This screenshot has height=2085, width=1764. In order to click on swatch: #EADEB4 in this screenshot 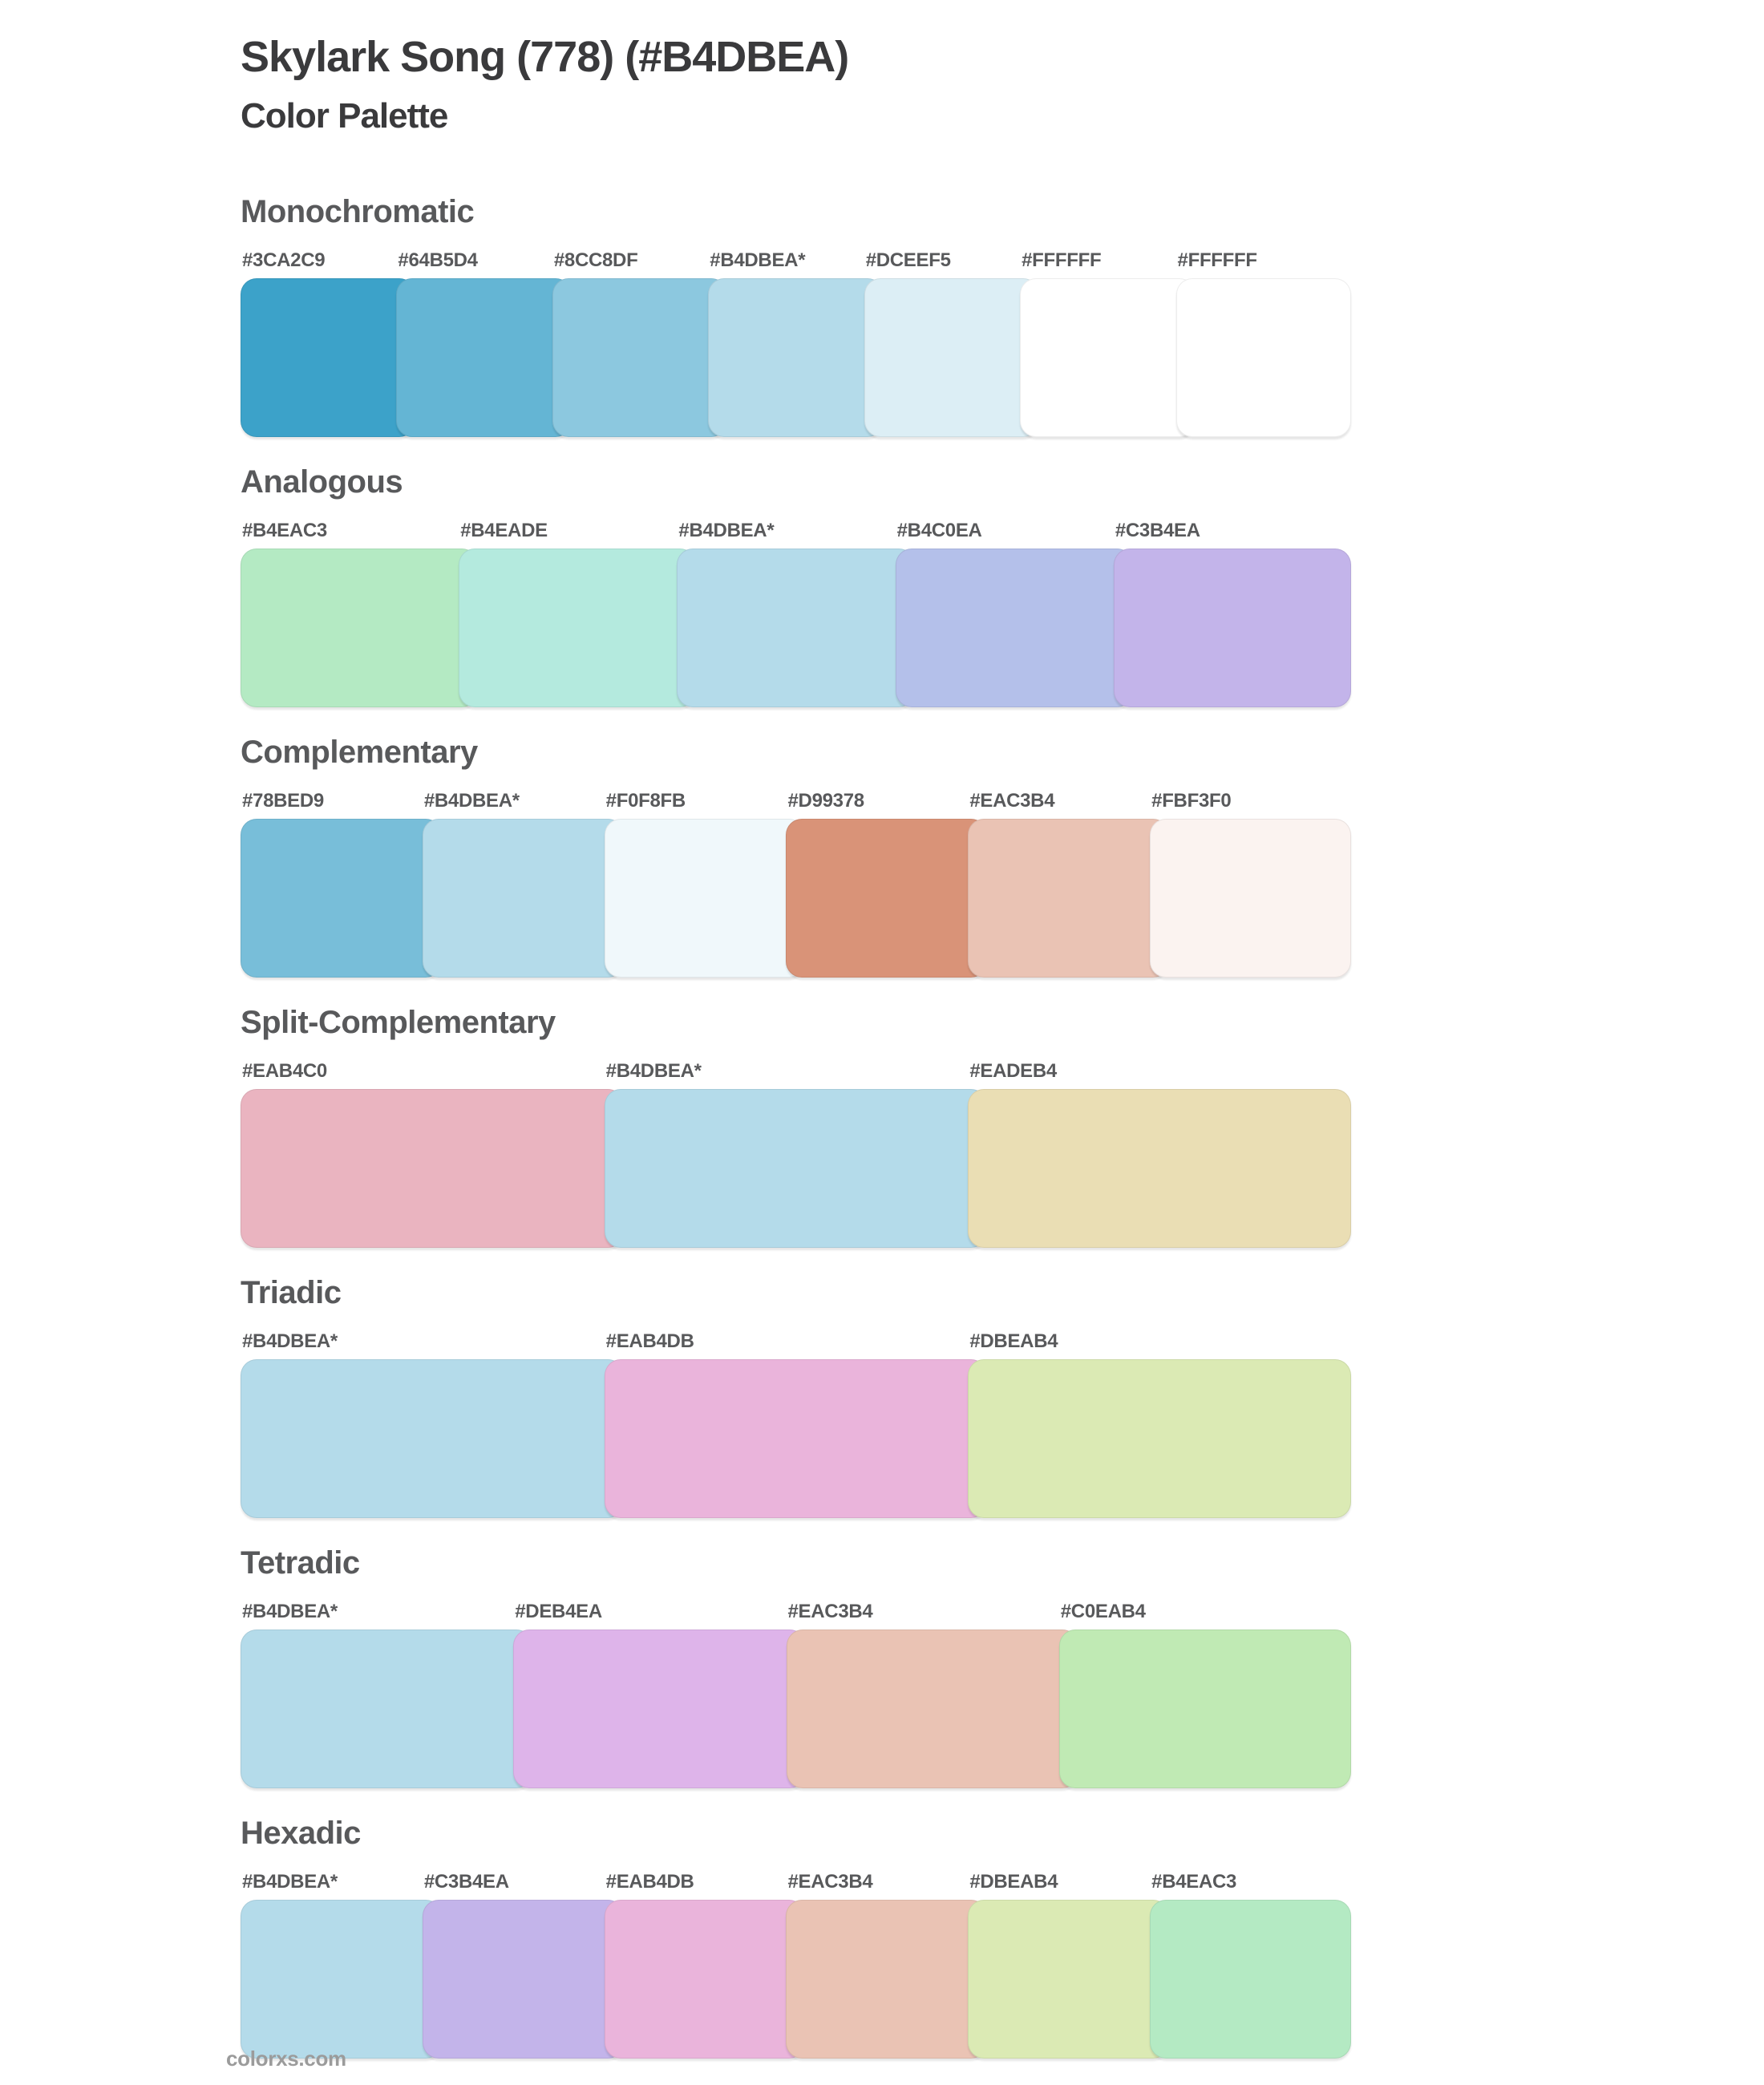, I will do `click(1160, 1154)`.